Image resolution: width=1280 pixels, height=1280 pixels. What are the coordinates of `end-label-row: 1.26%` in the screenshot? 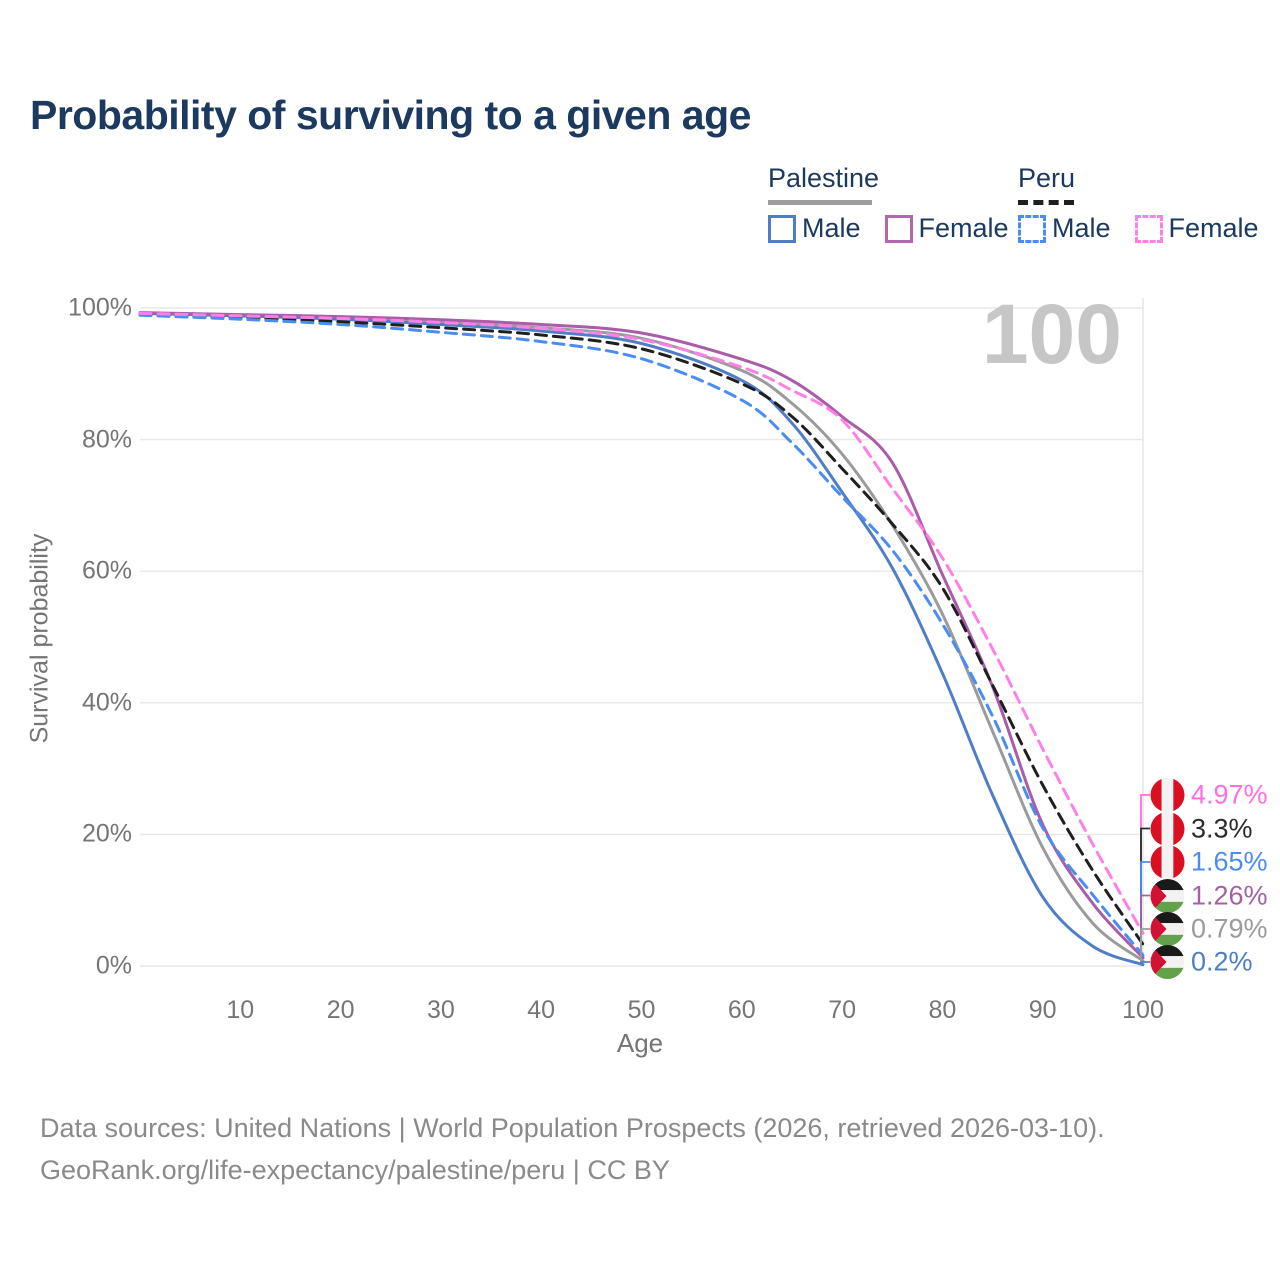 It's located at (1209, 895).